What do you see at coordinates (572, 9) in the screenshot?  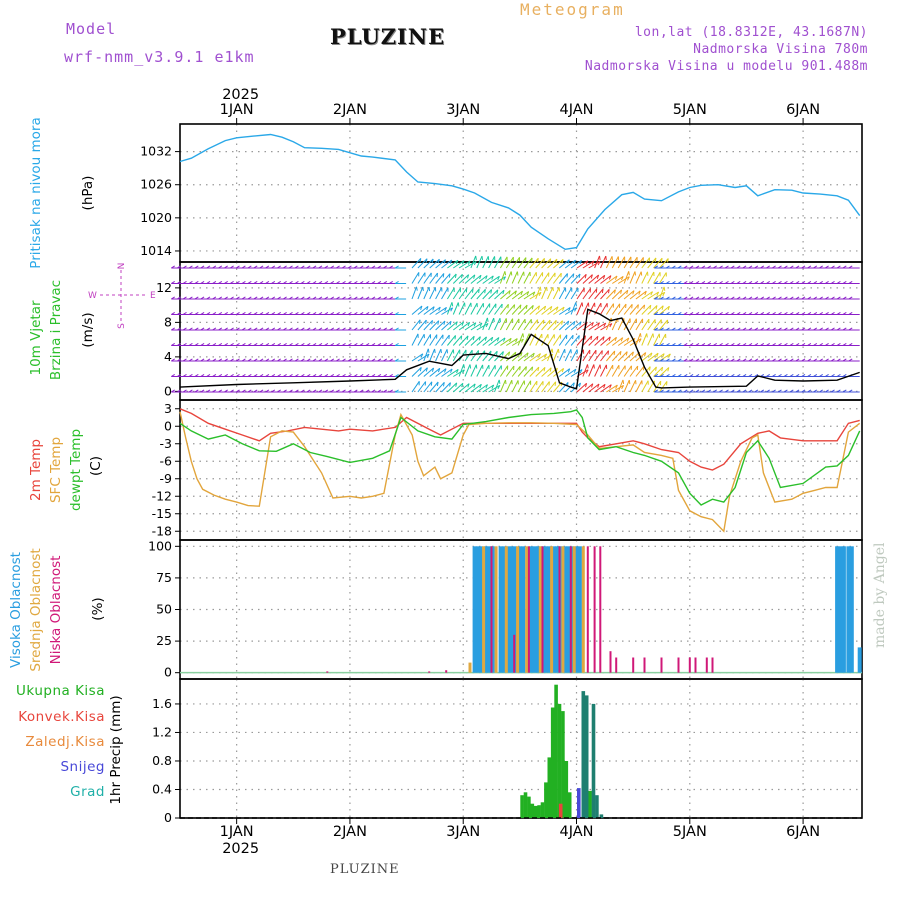 I see `product-label: Meteogram` at bounding box center [572, 9].